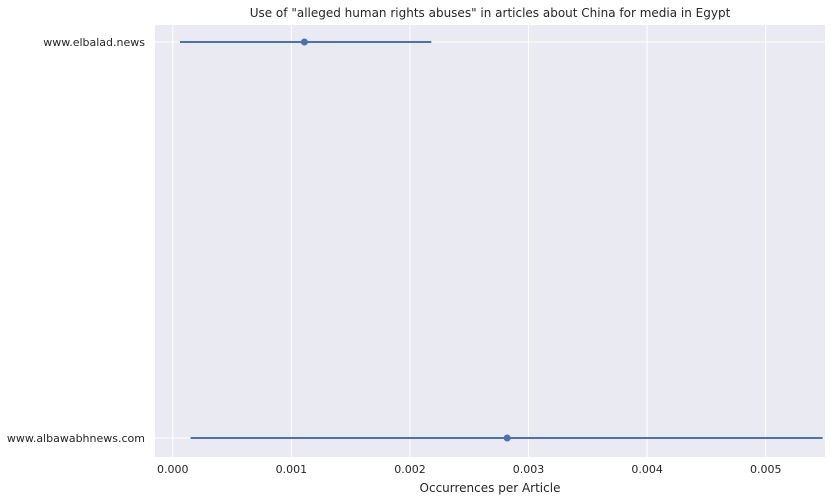 The image size is (831, 501). I want to click on x-tick-label: 0.000, so click(173, 469).